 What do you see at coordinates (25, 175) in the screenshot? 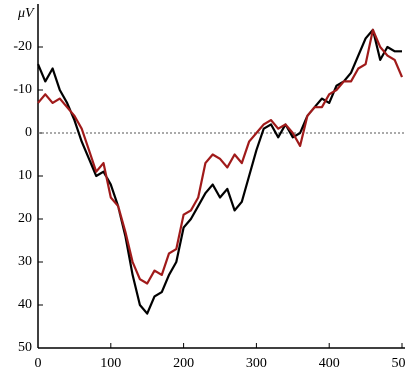
I see `y-tick-label: 10` at bounding box center [25, 175].